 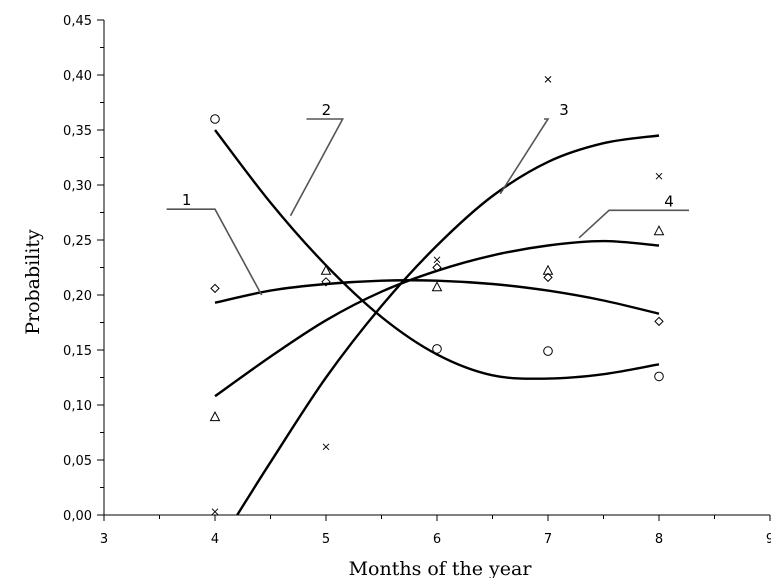 What do you see at coordinates (441, 568) in the screenshot?
I see `x-axis-title: Months of the year` at bounding box center [441, 568].